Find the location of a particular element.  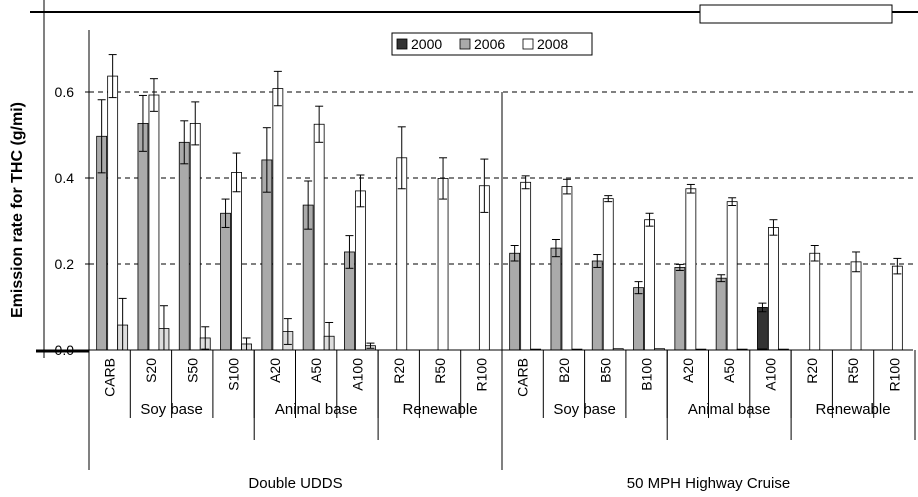

bar-2006-a50 is located at coordinates (721, 314).